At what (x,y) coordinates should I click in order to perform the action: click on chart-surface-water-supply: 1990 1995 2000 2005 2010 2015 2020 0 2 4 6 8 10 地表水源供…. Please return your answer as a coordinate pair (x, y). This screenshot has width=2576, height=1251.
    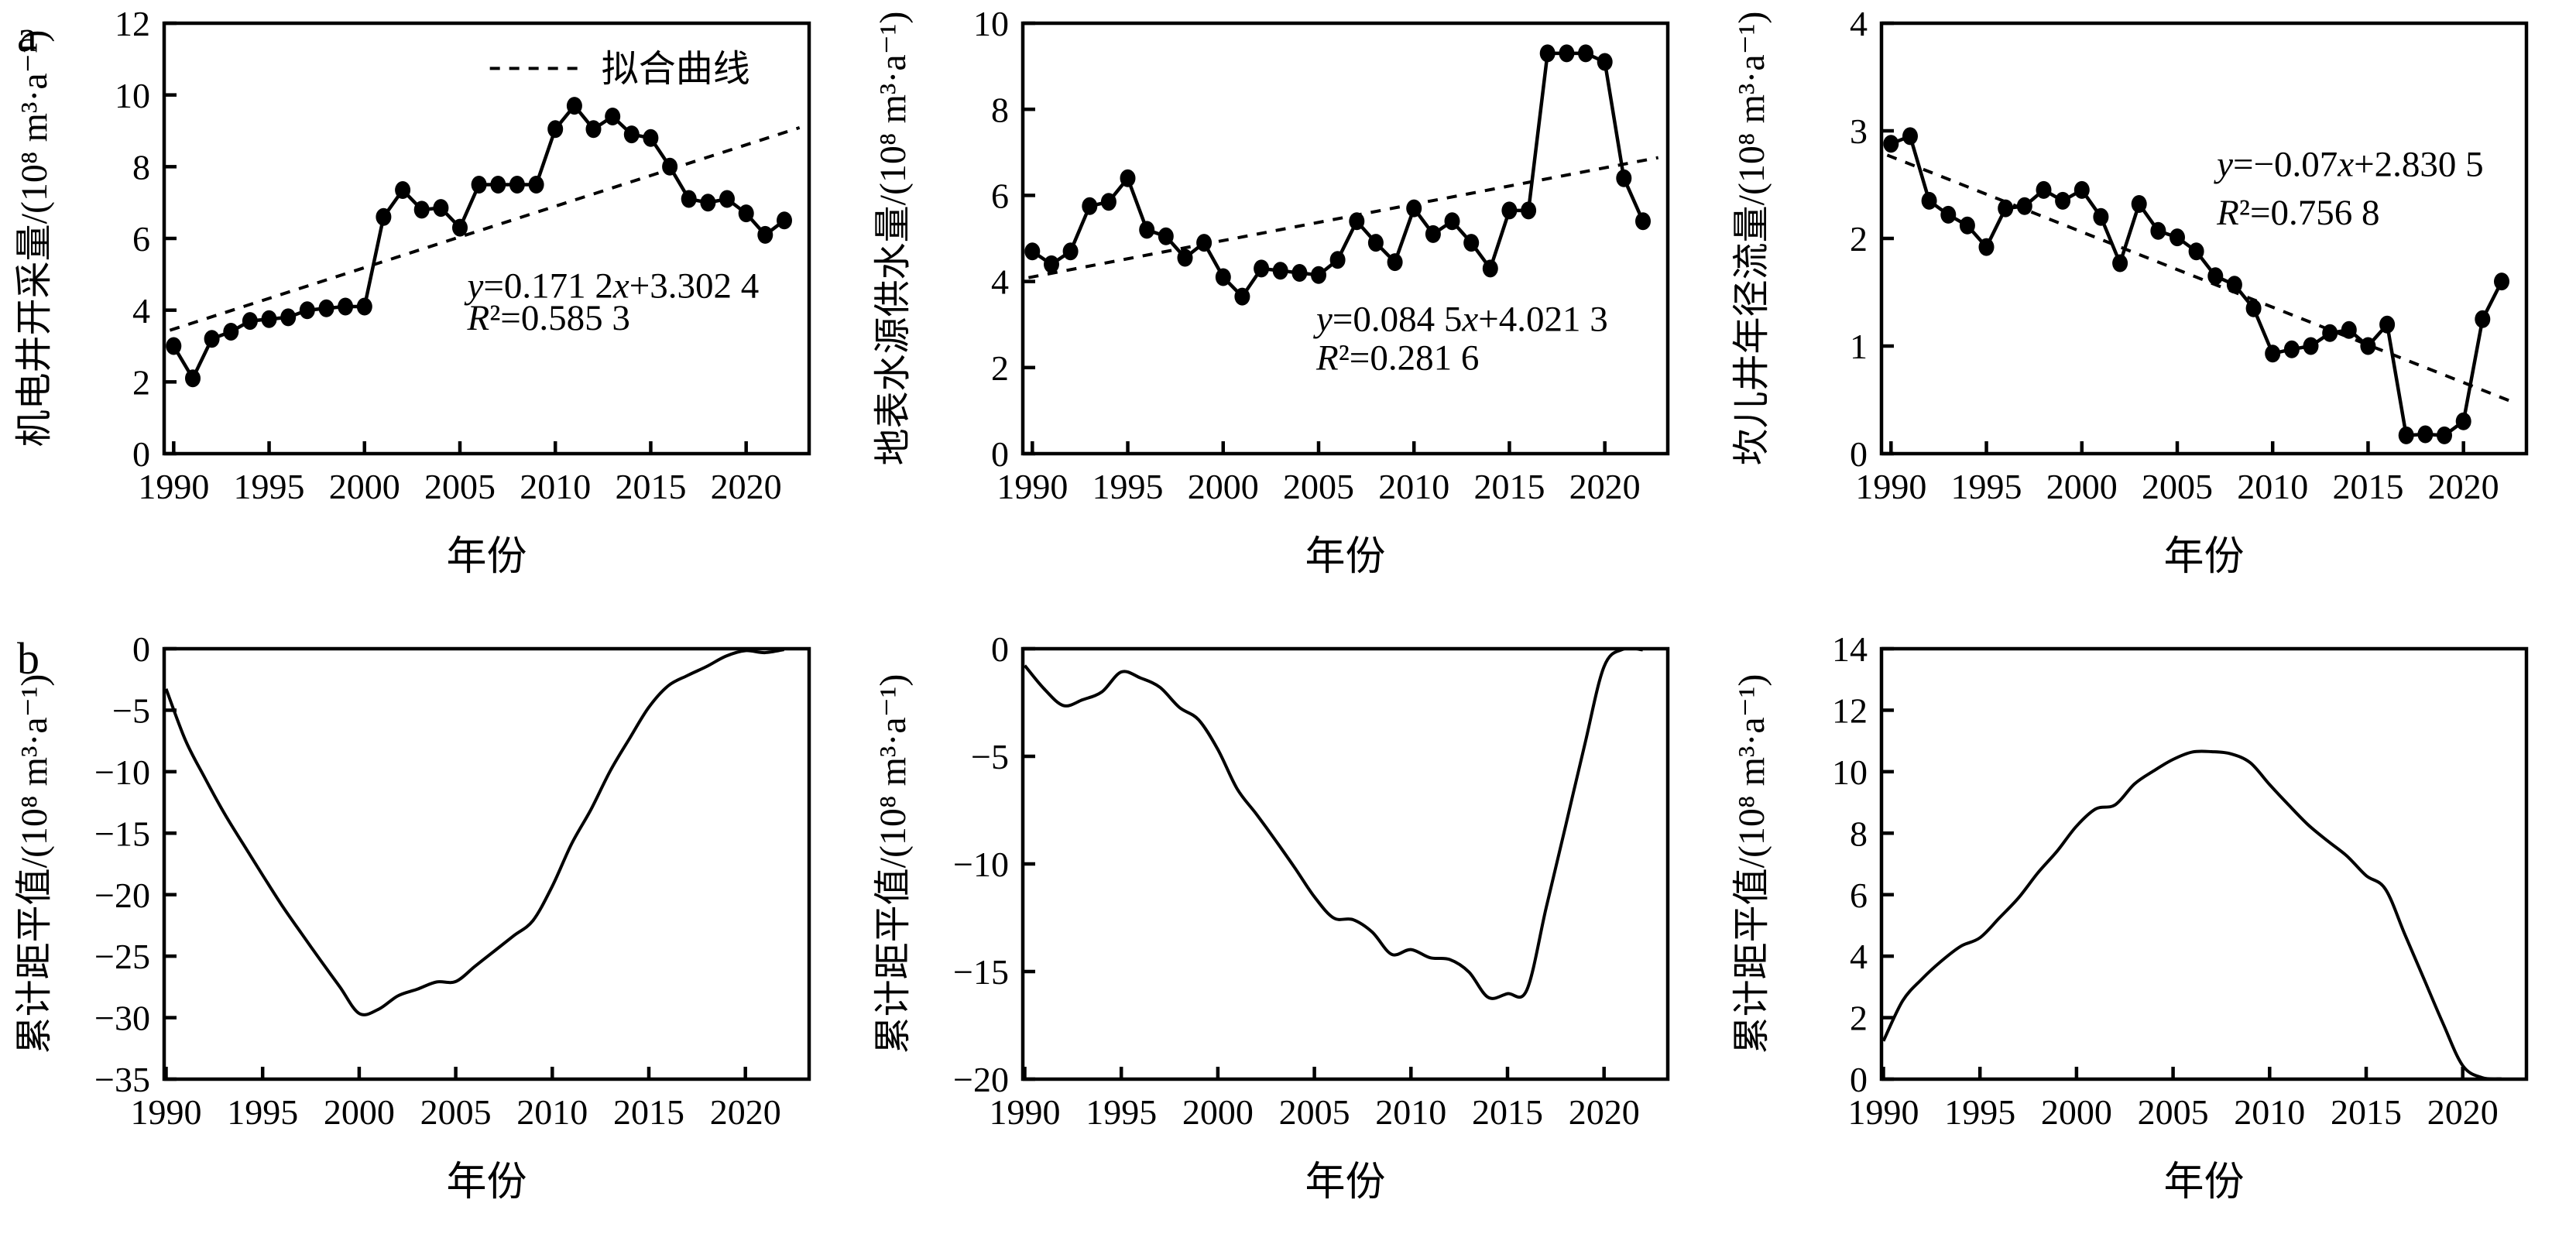
    Looking at the image, I should click on (1271, 292).